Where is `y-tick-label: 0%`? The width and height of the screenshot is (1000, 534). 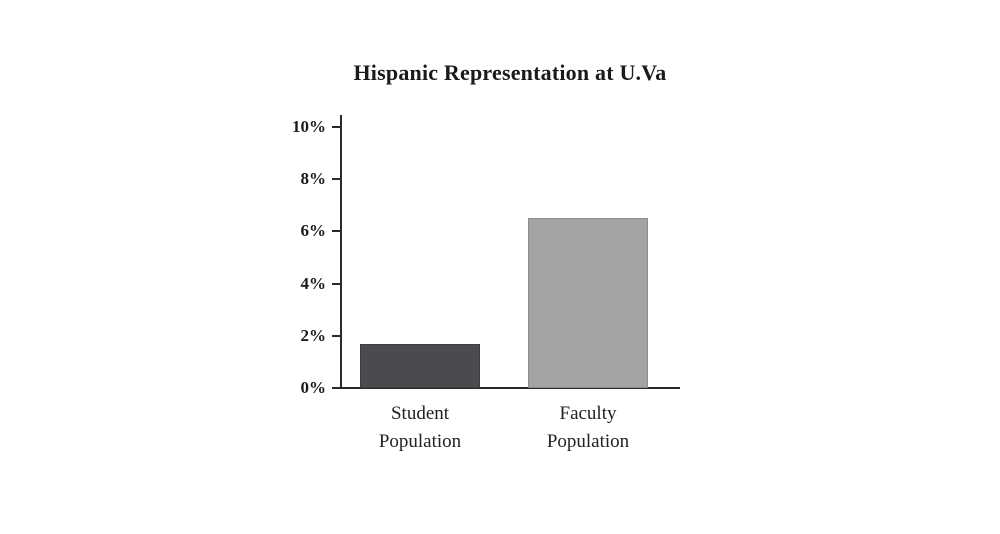 y-tick-label: 0% is located at coordinates (313, 387).